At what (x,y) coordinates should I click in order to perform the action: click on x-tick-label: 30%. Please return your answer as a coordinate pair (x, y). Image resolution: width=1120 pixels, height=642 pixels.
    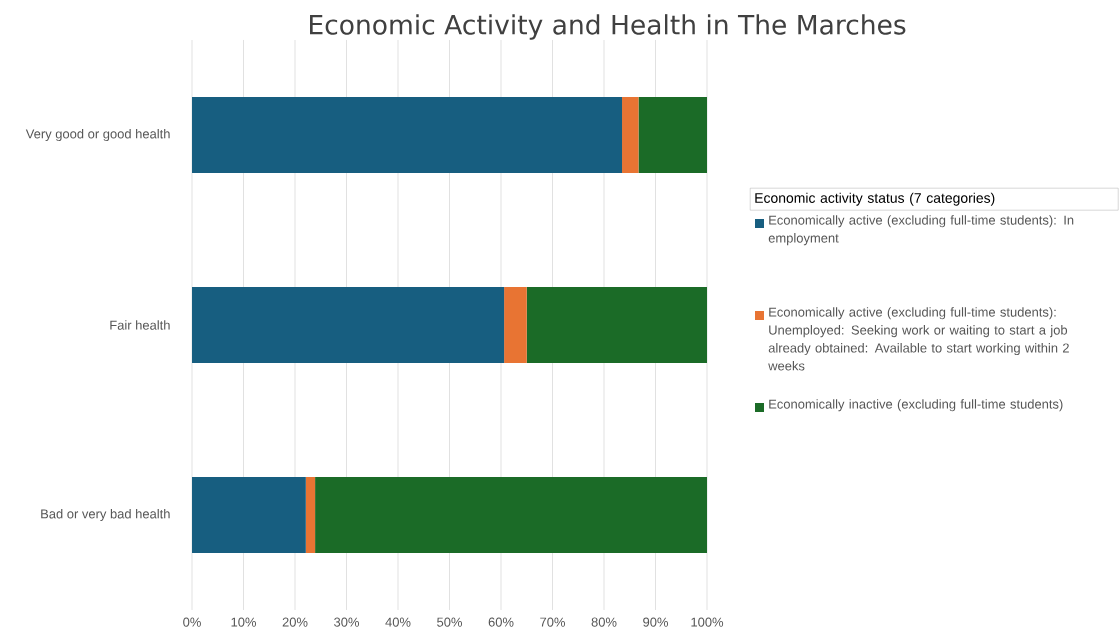
    Looking at the image, I should click on (347, 622).